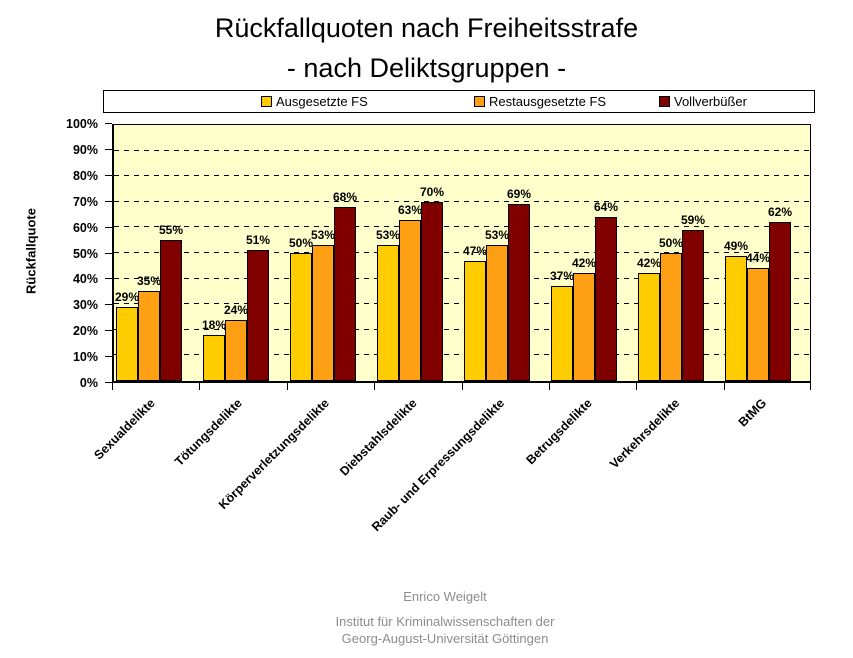 This screenshot has width=853, height=658. Describe the element at coordinates (649, 263) in the screenshot. I see `bar-value-label: 42%` at that location.